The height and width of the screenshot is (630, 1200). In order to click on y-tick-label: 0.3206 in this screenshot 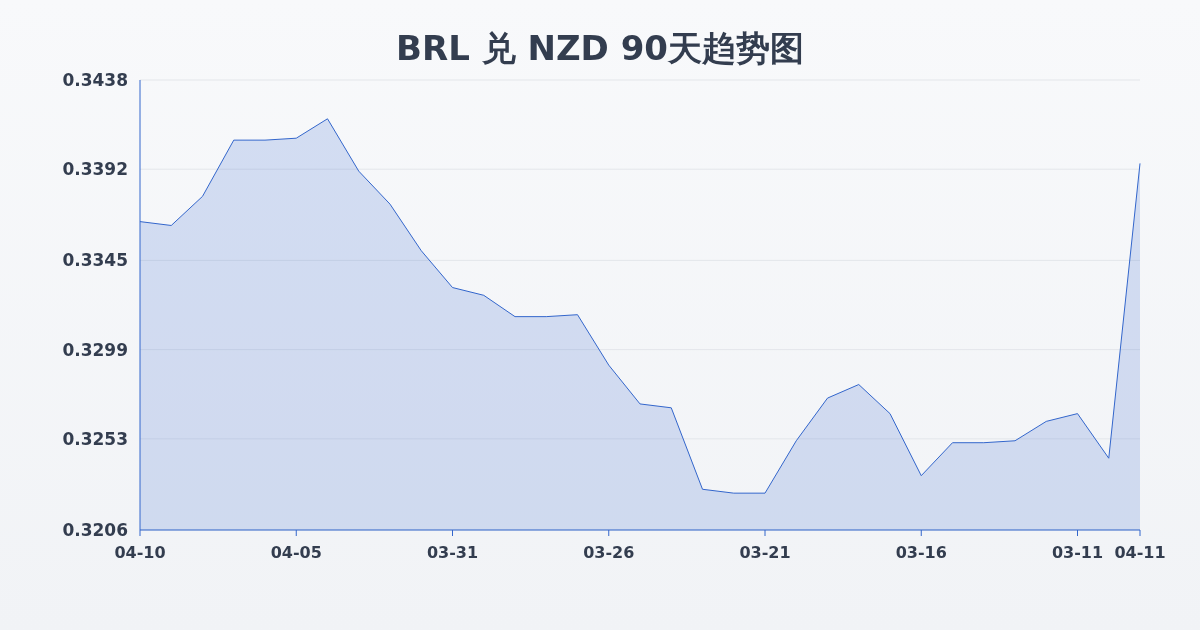, I will do `click(95, 529)`.